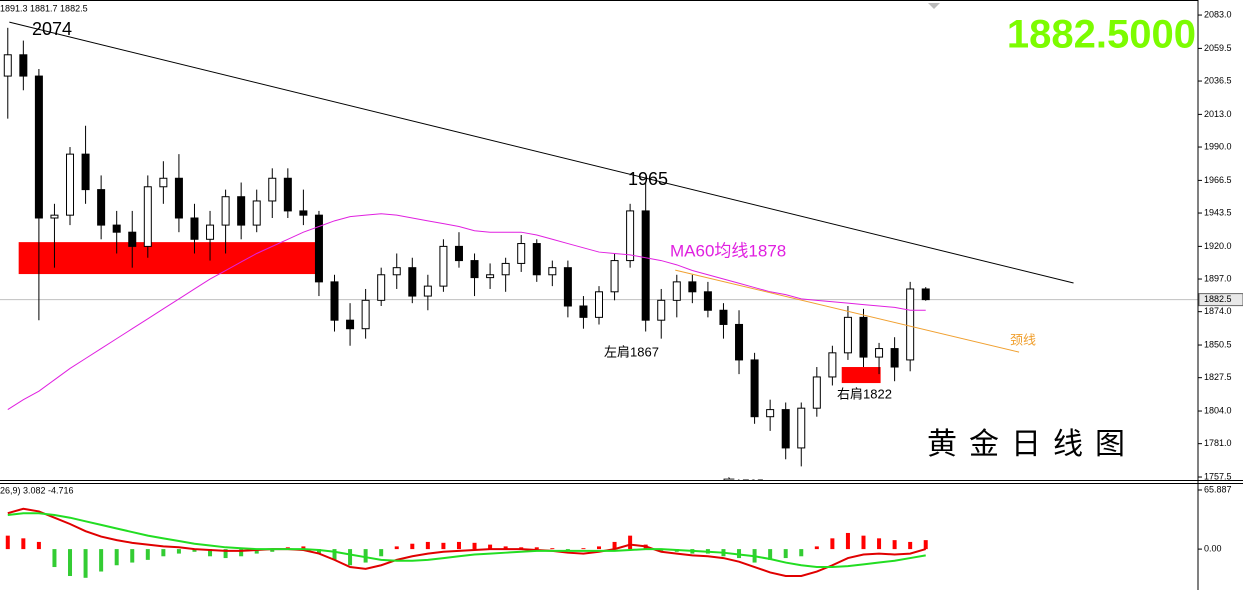 The height and width of the screenshot is (590, 1243). What do you see at coordinates (1101, 35) in the screenshot?
I see `price-display: 1882.5000` at bounding box center [1101, 35].